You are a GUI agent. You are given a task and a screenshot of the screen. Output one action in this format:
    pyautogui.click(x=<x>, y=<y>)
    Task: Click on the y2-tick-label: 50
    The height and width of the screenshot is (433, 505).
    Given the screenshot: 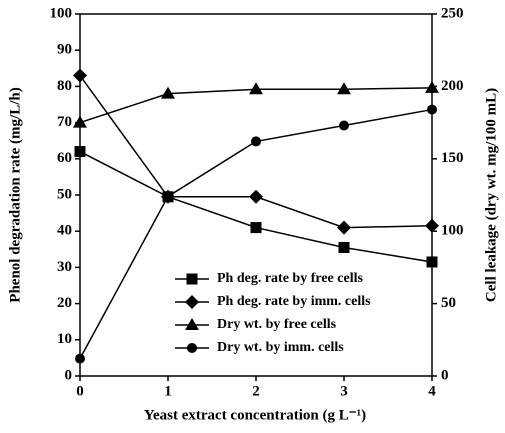 What is the action you would take?
    pyautogui.click(x=448, y=303)
    